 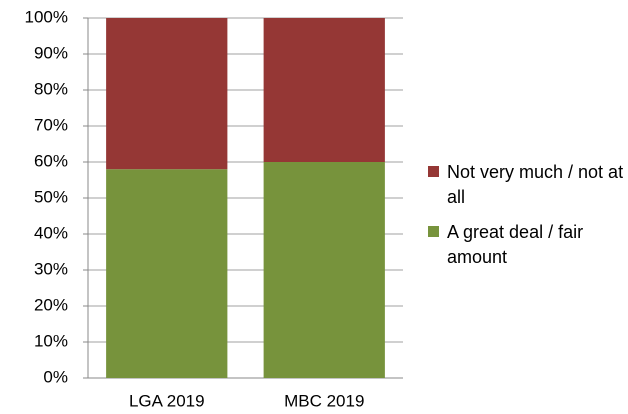 What do you see at coordinates (51, 196) in the screenshot?
I see `y-tick-label: 50%` at bounding box center [51, 196].